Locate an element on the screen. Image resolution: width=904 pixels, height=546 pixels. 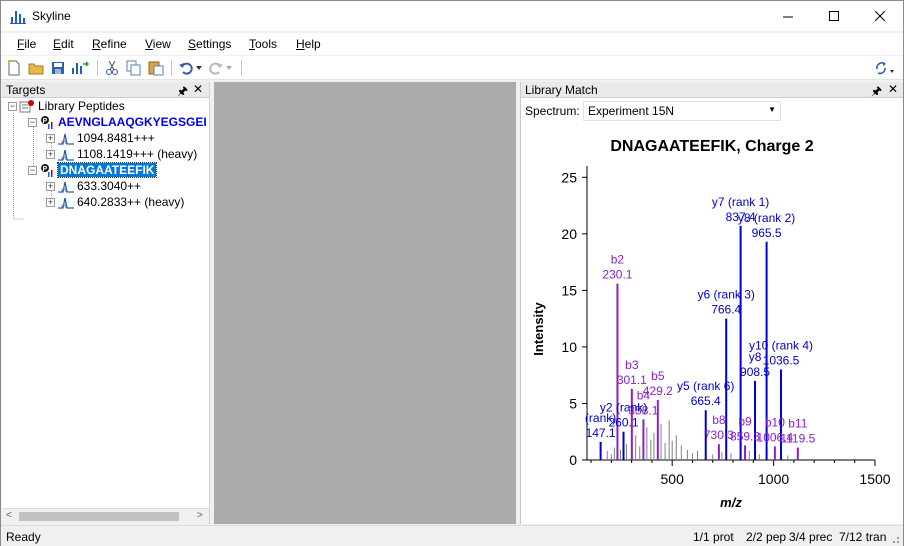
skyline-app-icon is located at coordinates (18, 17).